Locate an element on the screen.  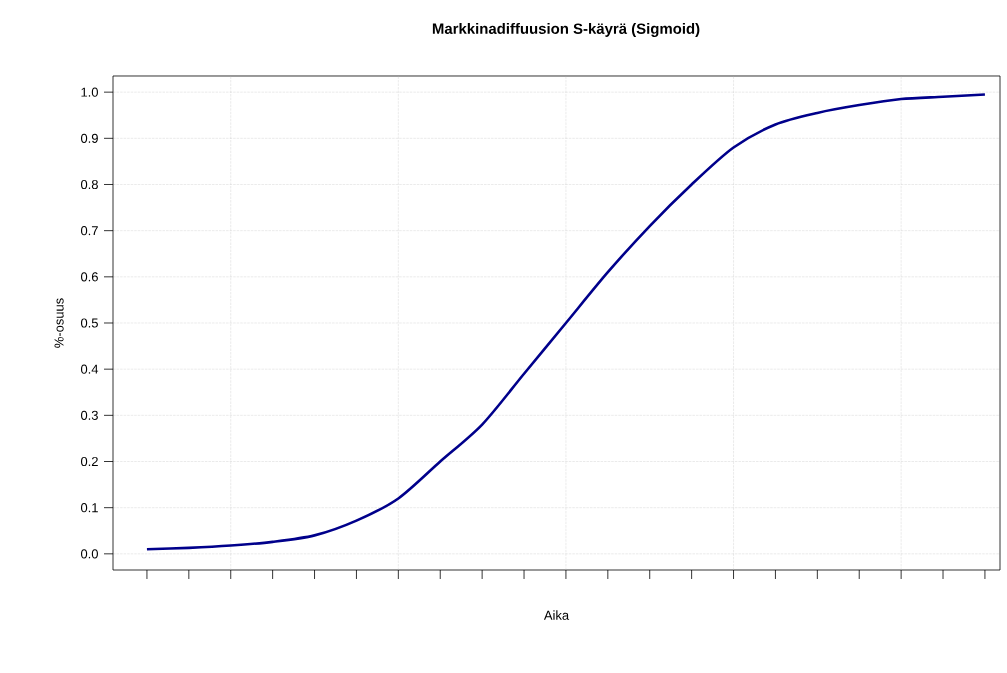
y-tick-label: 0.1 is located at coordinates (89, 508).